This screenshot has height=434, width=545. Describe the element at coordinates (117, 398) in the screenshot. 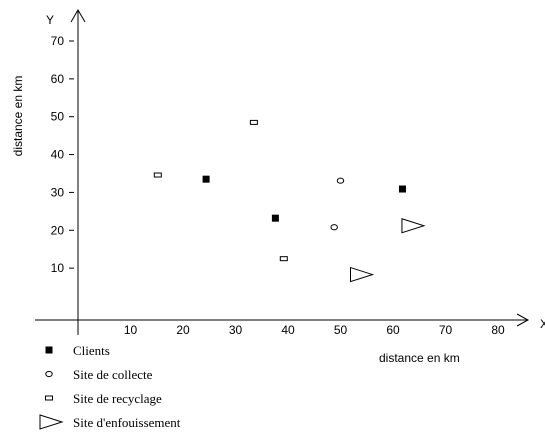

I see `legend-label: Site de recyclage` at that location.